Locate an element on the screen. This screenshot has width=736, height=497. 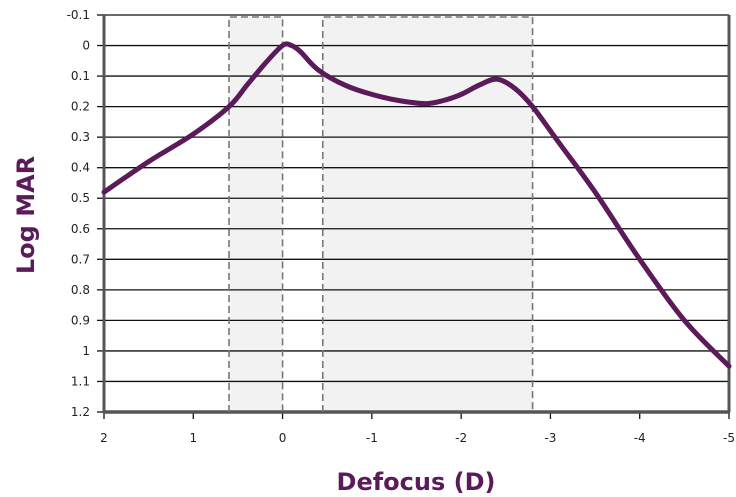
y-tick-label: 0.5 is located at coordinates (80, 198).